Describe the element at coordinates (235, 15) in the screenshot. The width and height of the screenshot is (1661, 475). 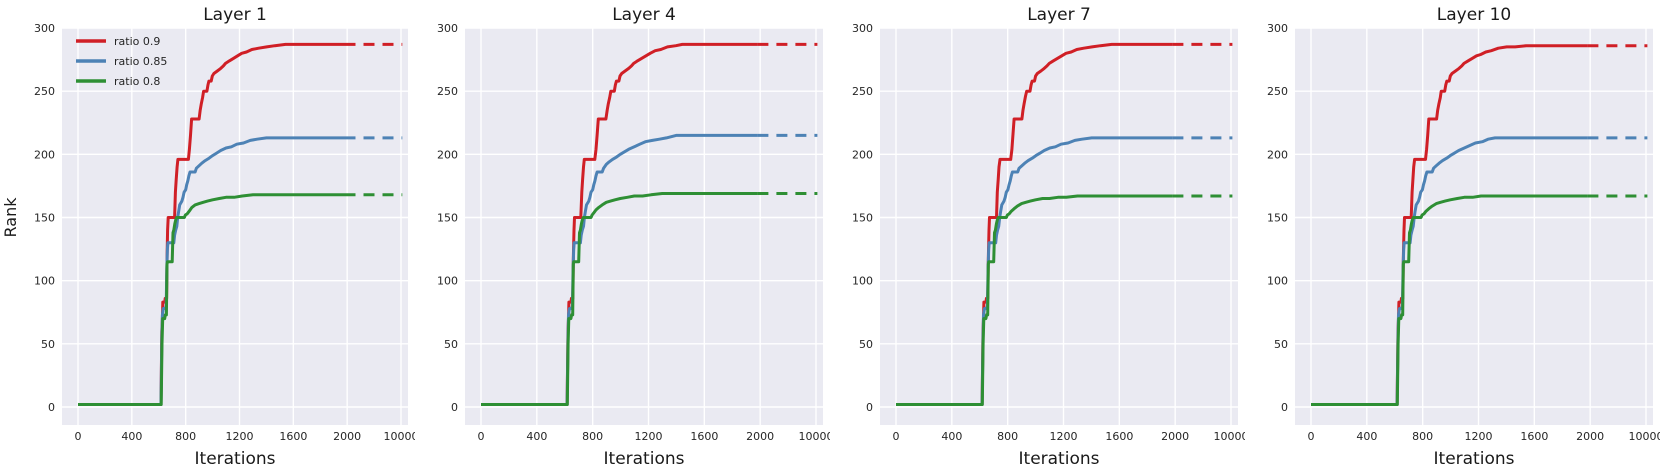
I see `subplot-title: Layer 1` at that location.